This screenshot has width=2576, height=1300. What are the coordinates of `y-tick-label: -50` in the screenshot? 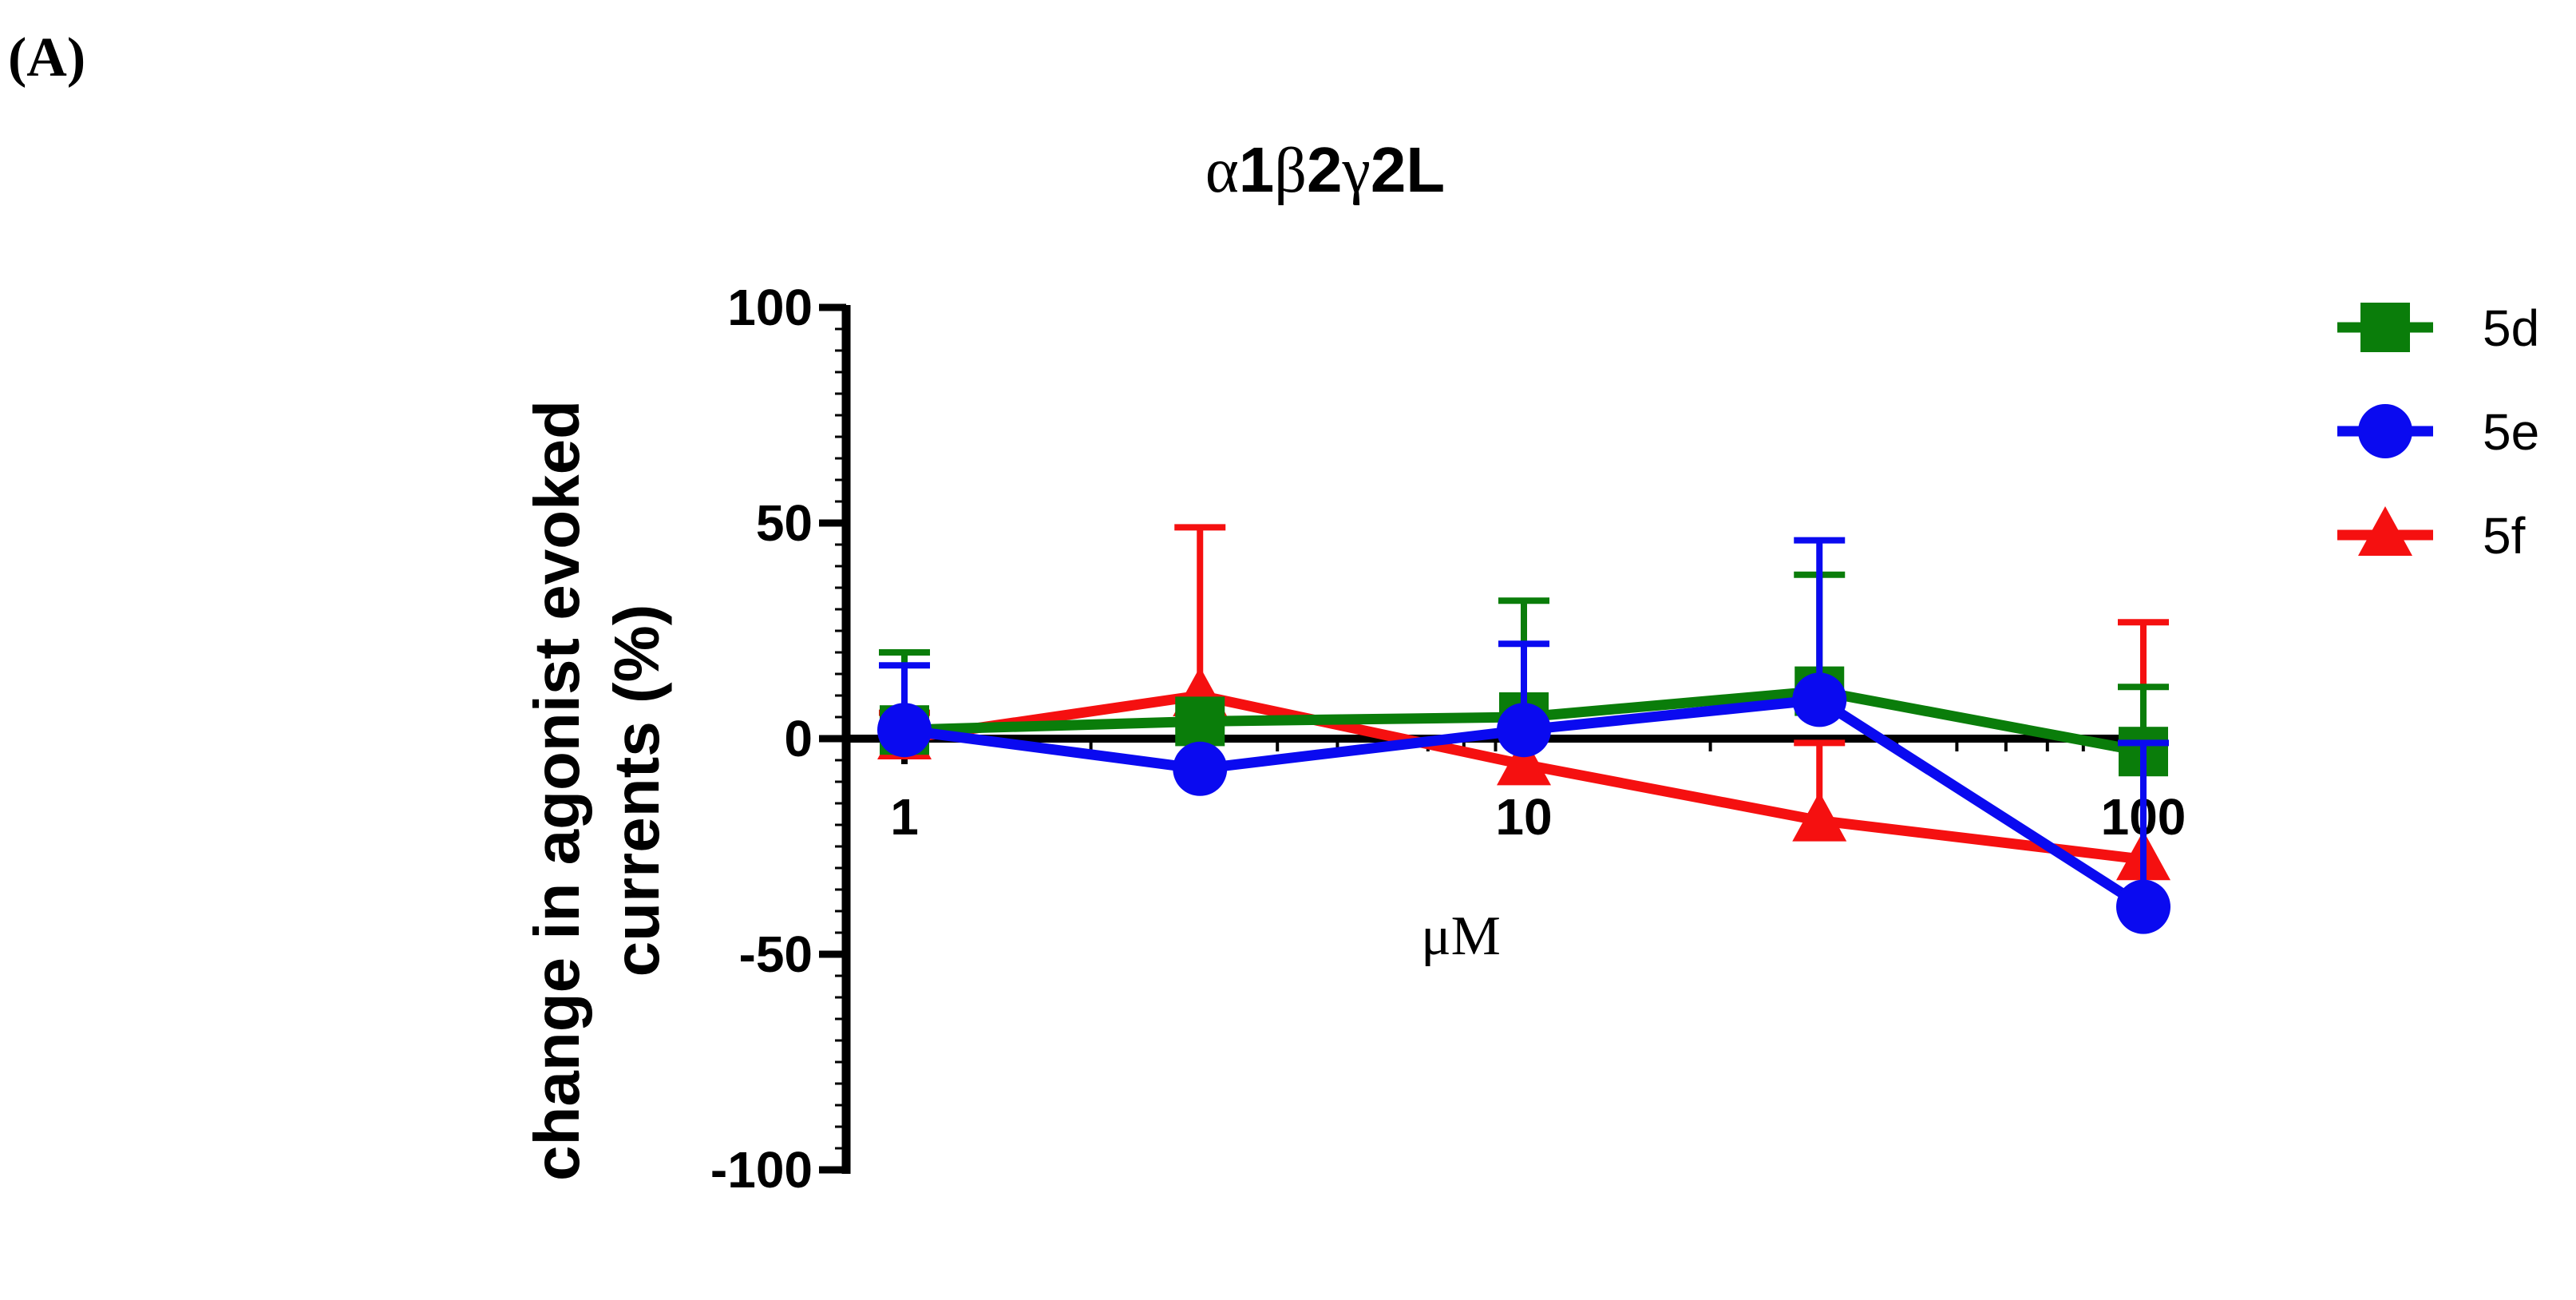 It's located at (776, 954).